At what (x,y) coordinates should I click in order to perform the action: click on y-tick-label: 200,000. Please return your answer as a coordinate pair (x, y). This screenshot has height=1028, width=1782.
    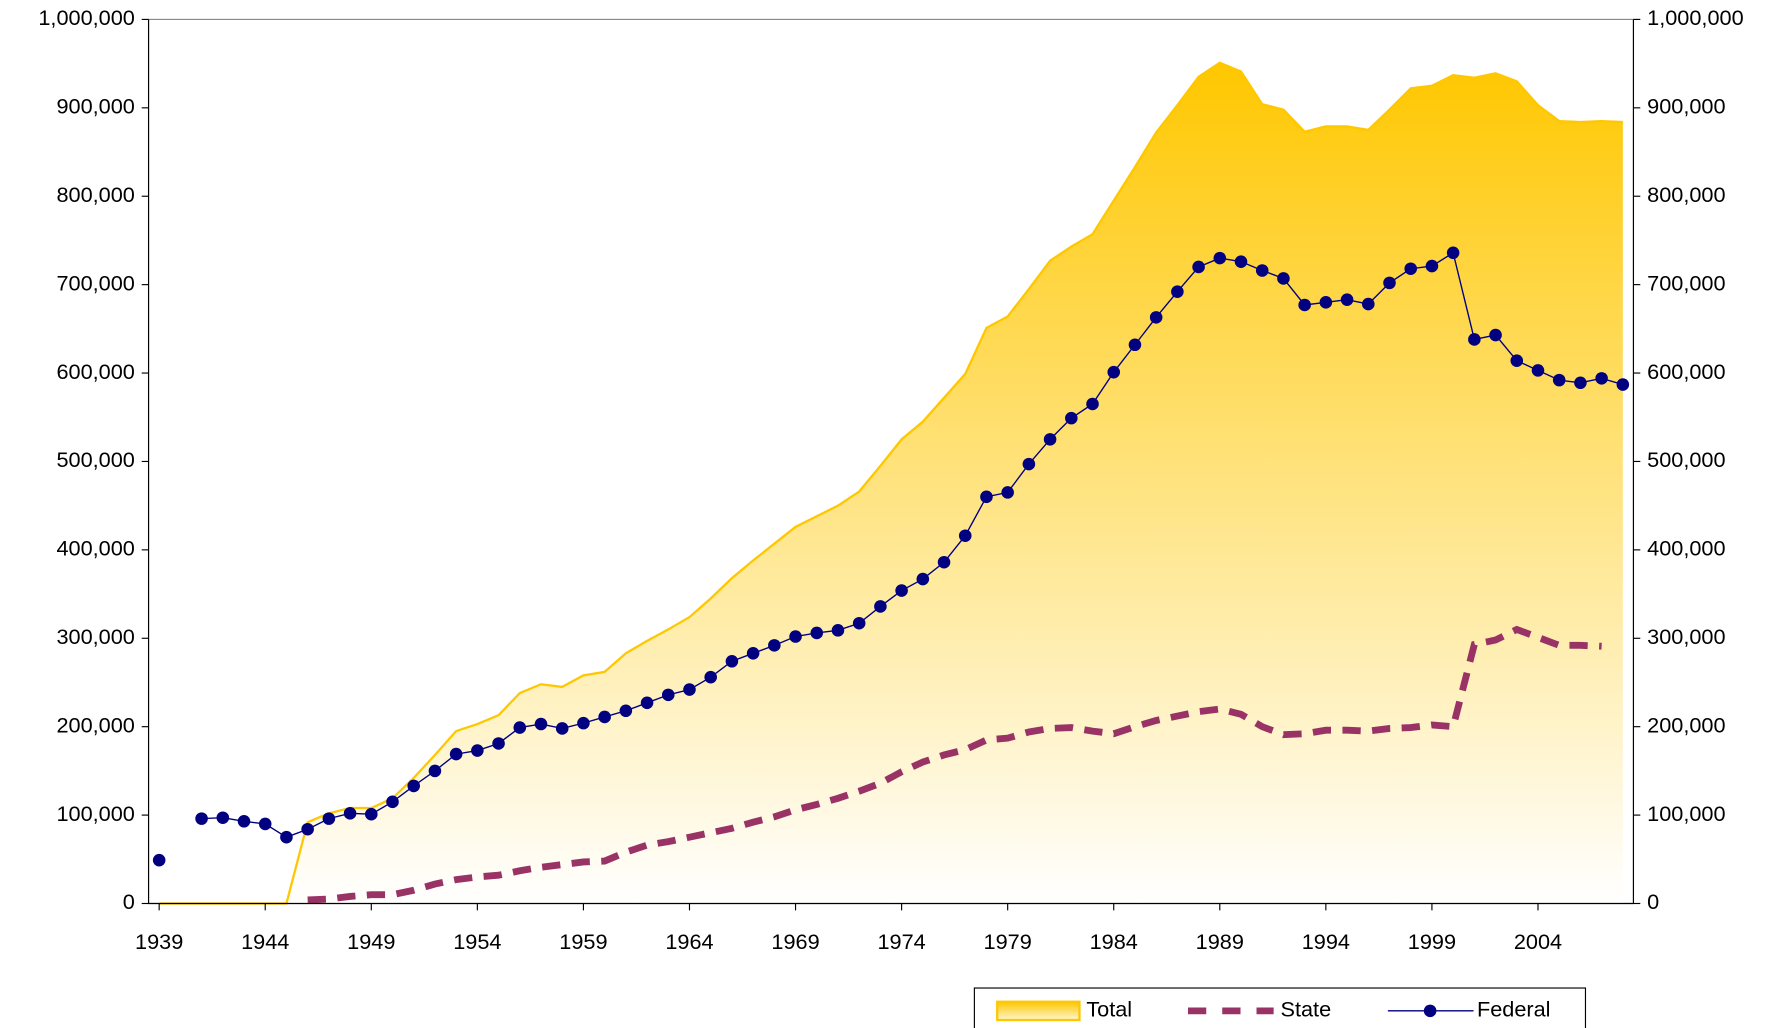
    Looking at the image, I should click on (95, 724).